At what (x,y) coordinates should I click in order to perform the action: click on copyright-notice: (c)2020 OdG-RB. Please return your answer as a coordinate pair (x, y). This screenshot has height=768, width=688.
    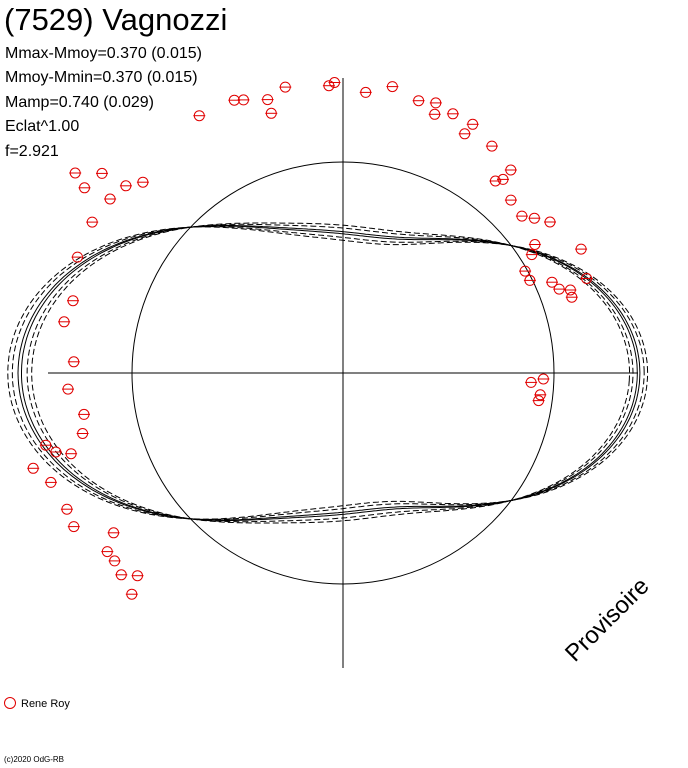
    Looking at the image, I should click on (34, 759).